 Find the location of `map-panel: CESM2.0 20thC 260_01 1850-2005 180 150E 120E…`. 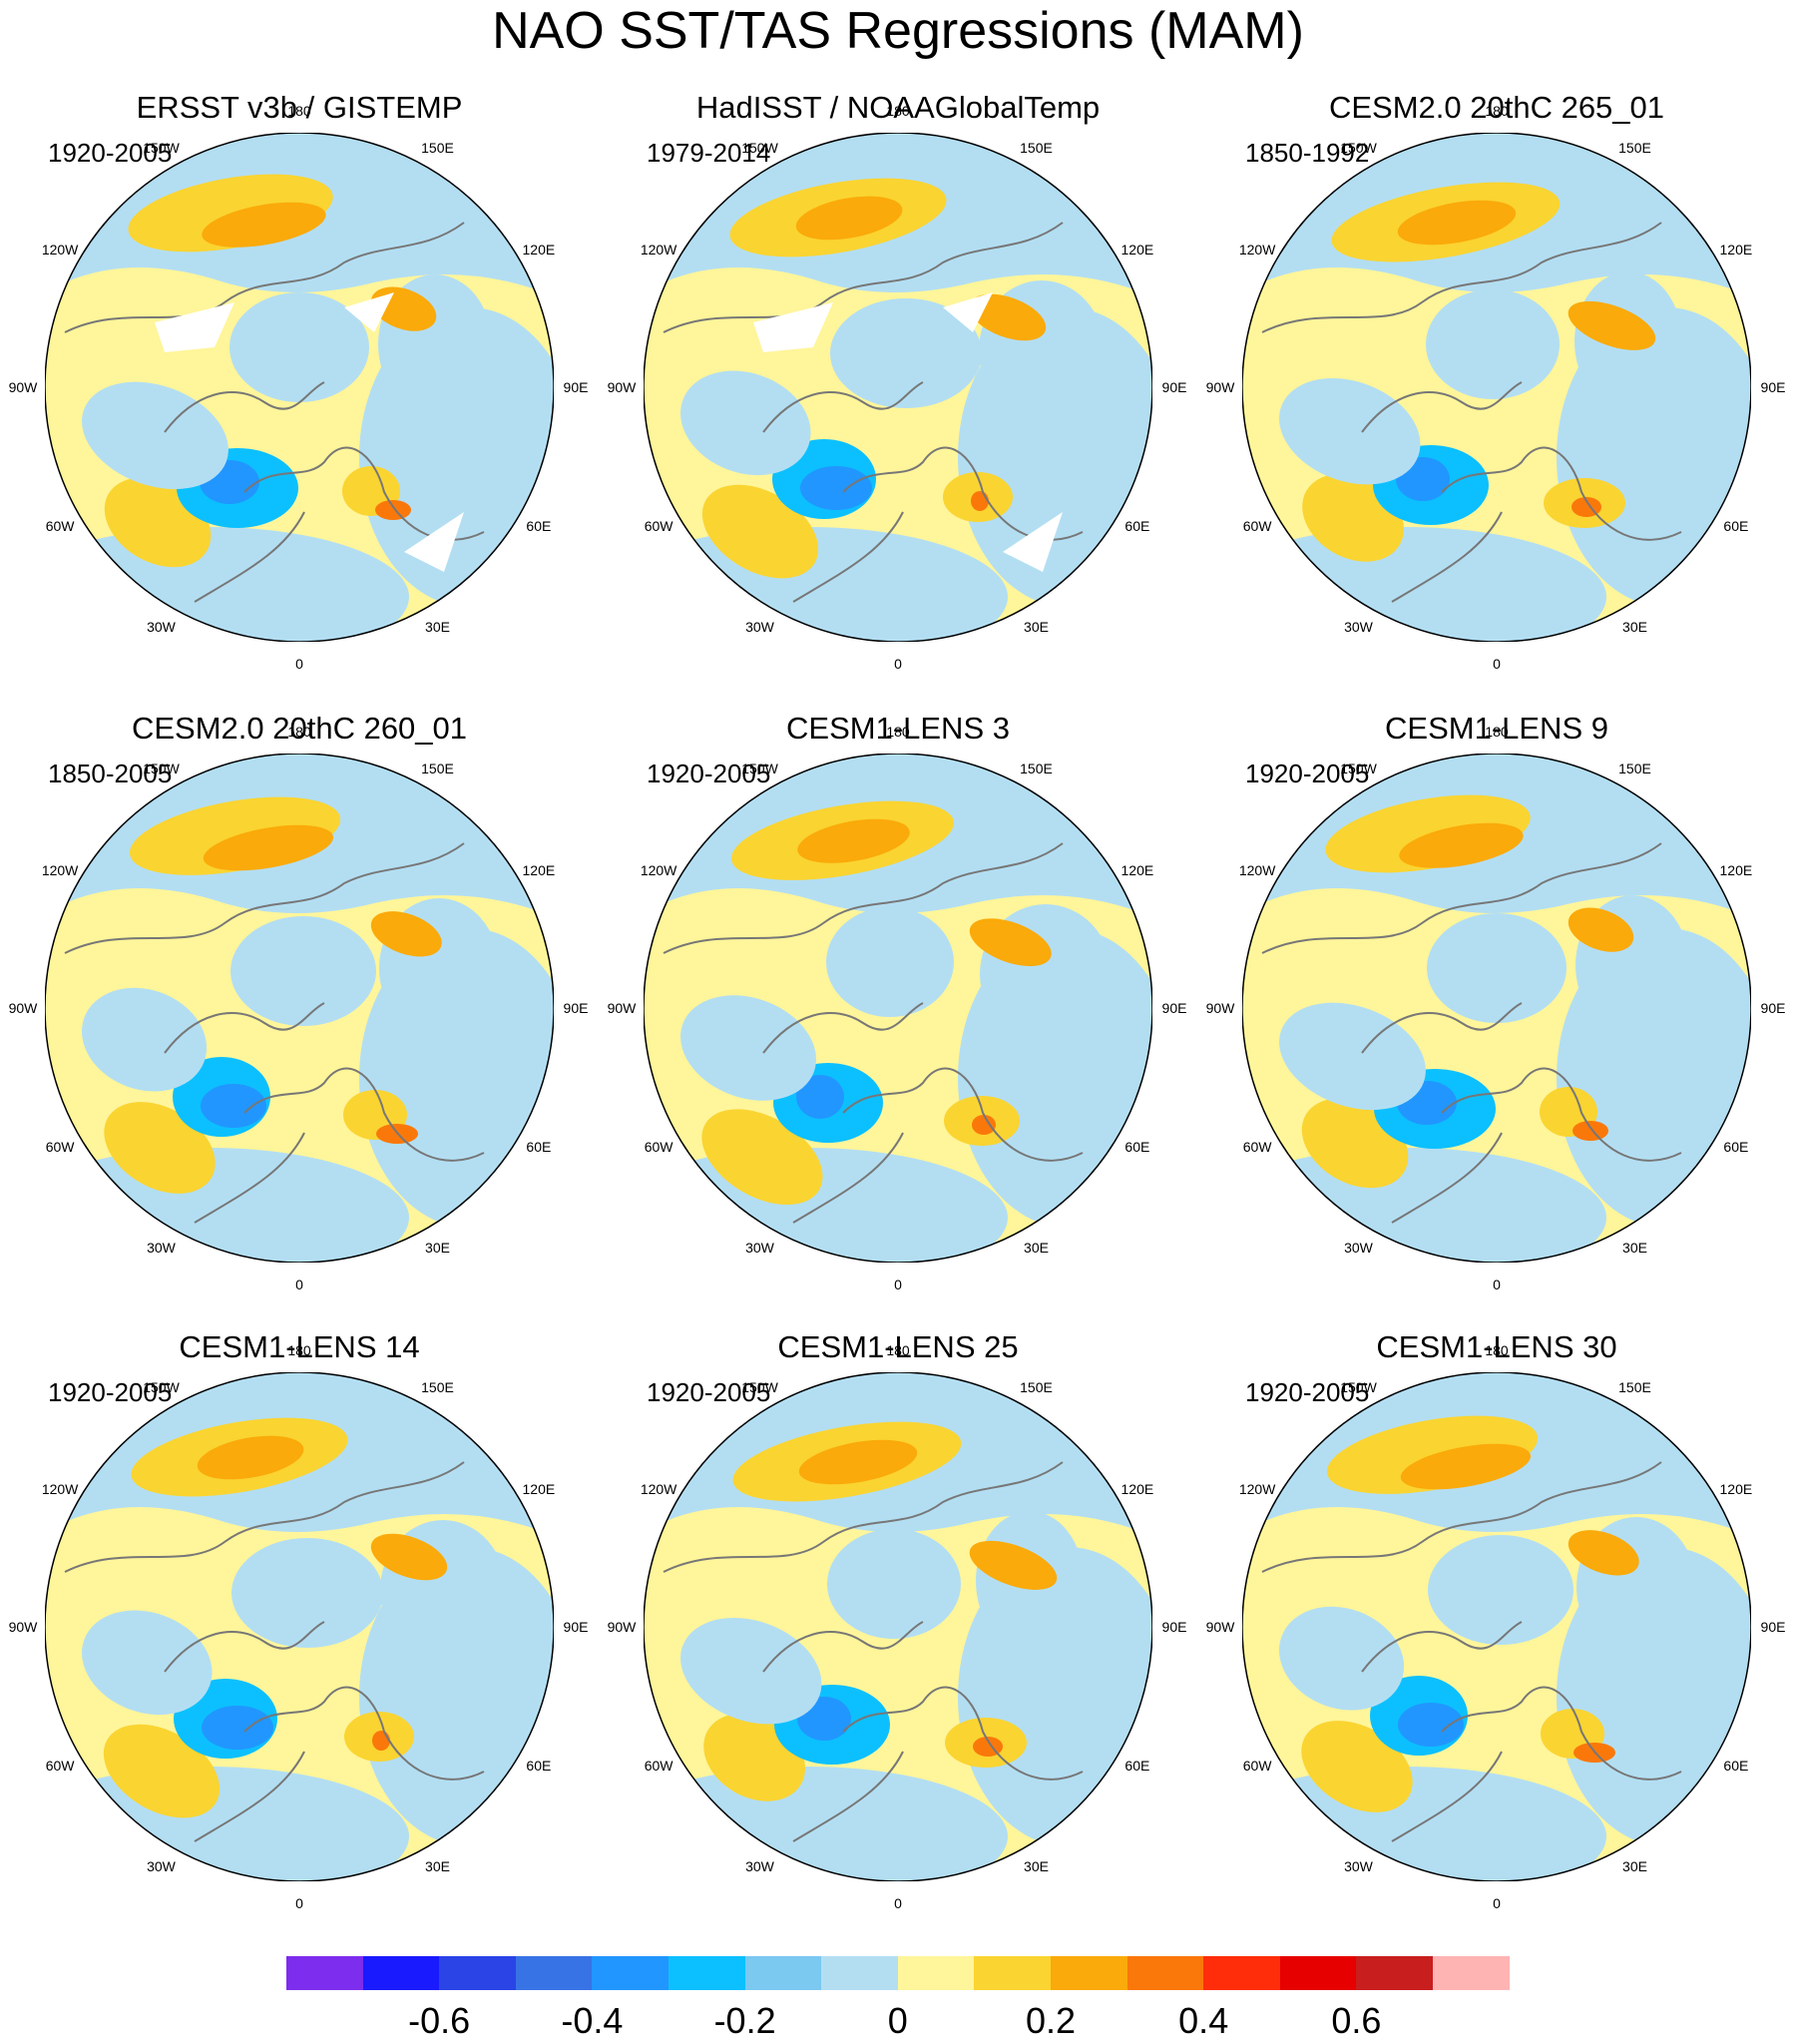

map-panel: CESM2.0 20thC 260_01 1850-2005 180 150E 120E… is located at coordinates (299, 1018).